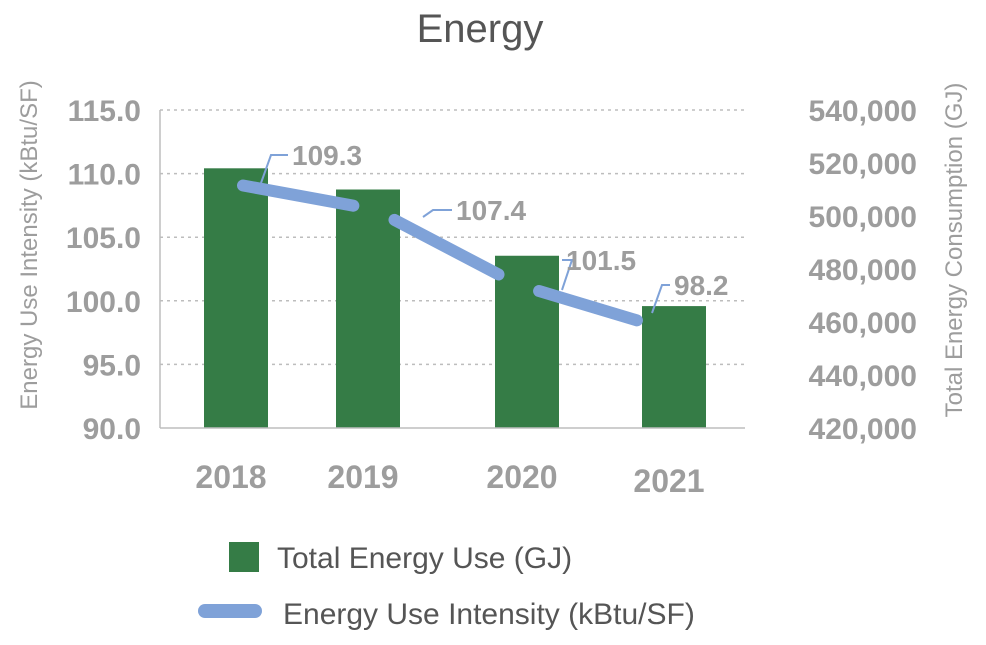 Image resolution: width=986 pixels, height=645 pixels. I want to click on left-tick-label: 100.0, so click(103, 302).